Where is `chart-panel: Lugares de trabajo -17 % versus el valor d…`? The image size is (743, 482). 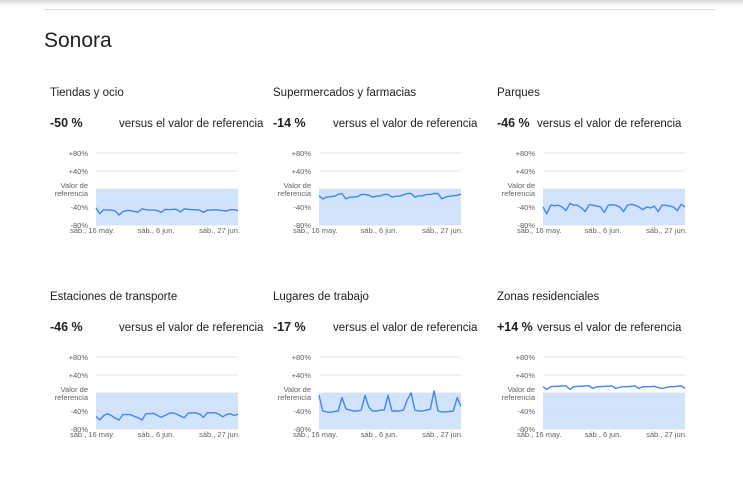 chart-panel: Lugares de trabajo -17 % versus el valor d… is located at coordinates (378, 376).